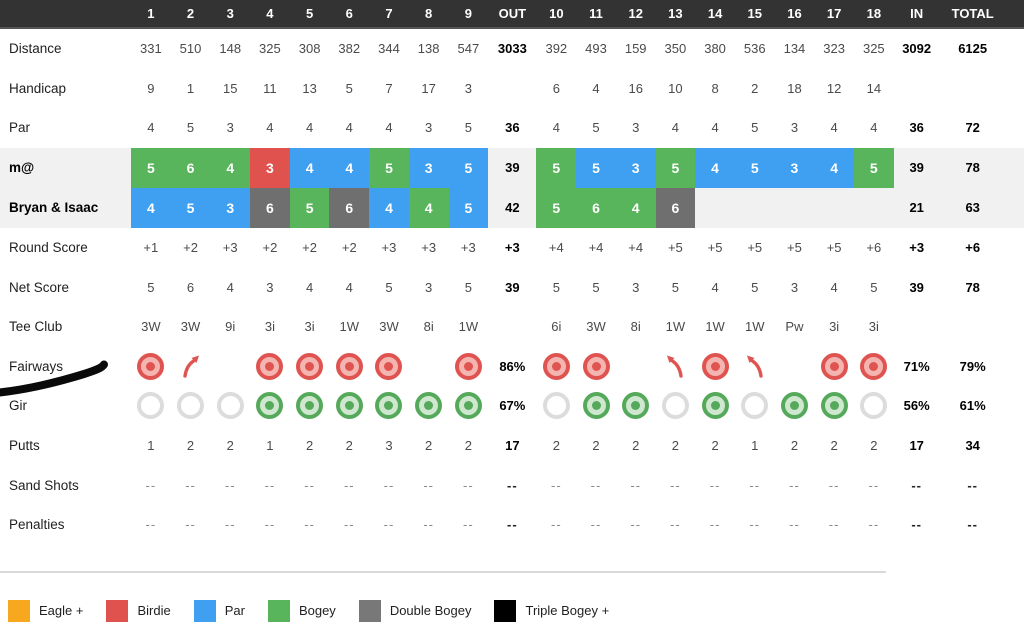 This screenshot has width=1024, height=625. I want to click on player-m-h3: 4, so click(230, 167).